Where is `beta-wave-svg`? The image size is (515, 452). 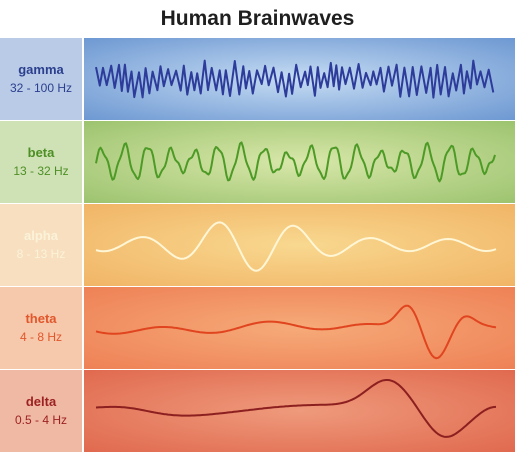
beta-wave-svg is located at coordinates (295, 162).